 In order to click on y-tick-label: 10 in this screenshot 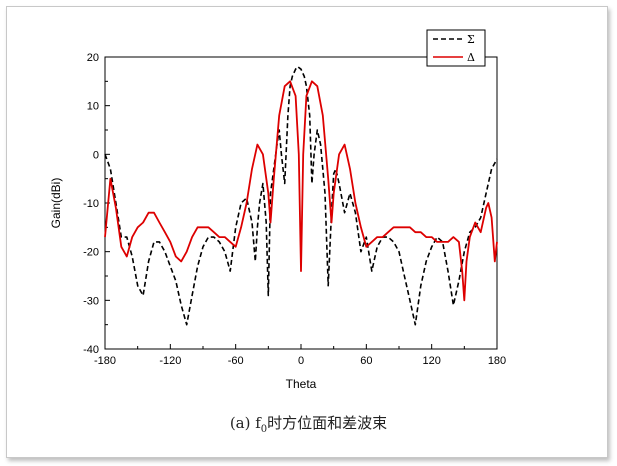, I will do `click(93, 107)`.